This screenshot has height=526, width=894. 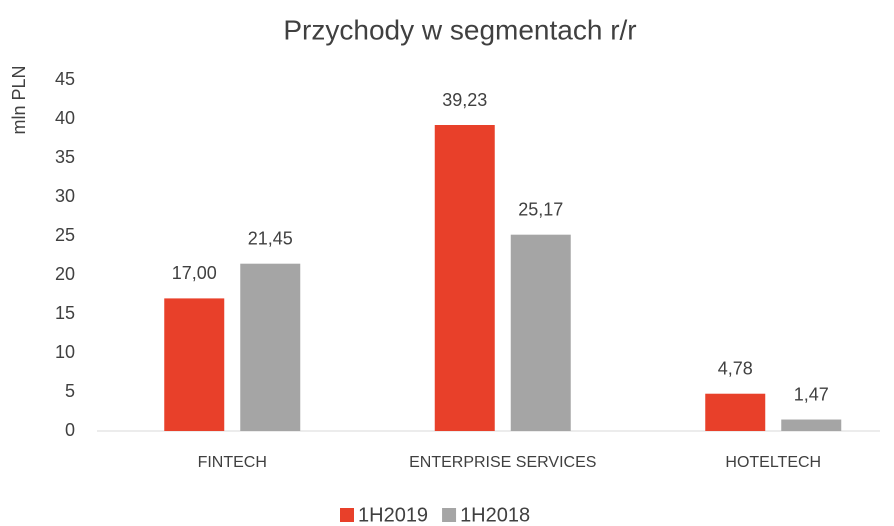 I want to click on y-tick-label: 25, so click(x=65, y=235).